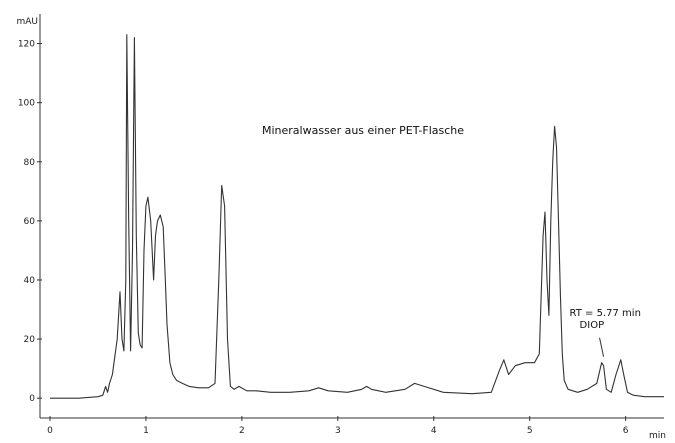 This screenshot has width=675, height=443. I want to click on annotation-label-rt: RT = 5.77 min, so click(605, 313).